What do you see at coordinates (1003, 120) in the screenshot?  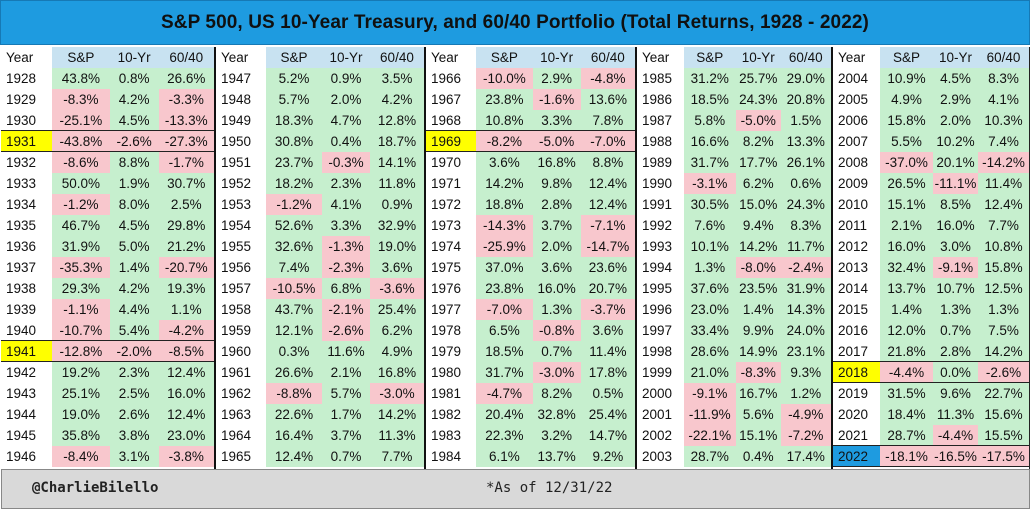 I see `sixtyforty-return-cell: 10.3%` at bounding box center [1003, 120].